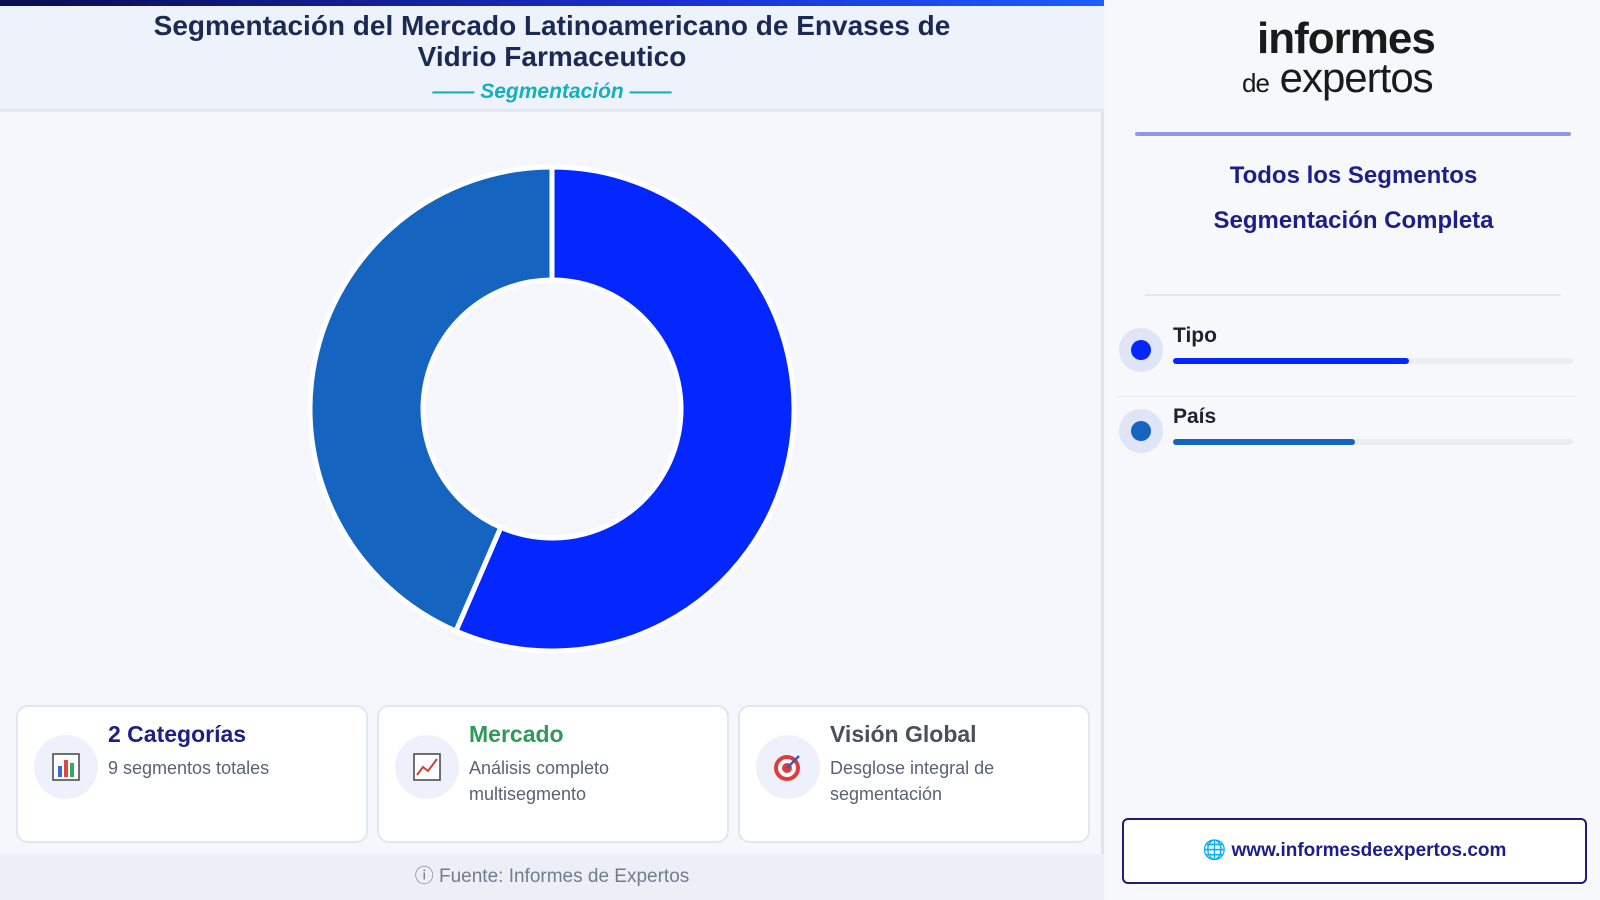 This screenshot has width=1600, height=900. What do you see at coordinates (539, 781) in the screenshot?
I see `card-description: Análisis completo multisegmento` at bounding box center [539, 781].